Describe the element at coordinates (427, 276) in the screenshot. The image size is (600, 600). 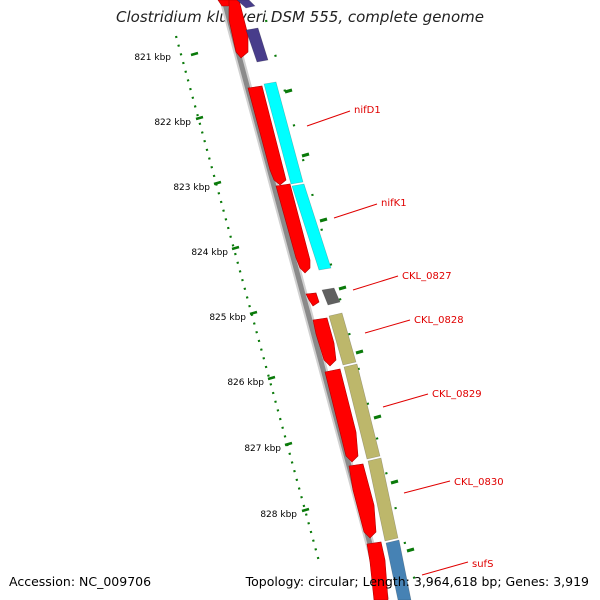
I see `gene-label-CKL_0827: CKL_0827` at that location.